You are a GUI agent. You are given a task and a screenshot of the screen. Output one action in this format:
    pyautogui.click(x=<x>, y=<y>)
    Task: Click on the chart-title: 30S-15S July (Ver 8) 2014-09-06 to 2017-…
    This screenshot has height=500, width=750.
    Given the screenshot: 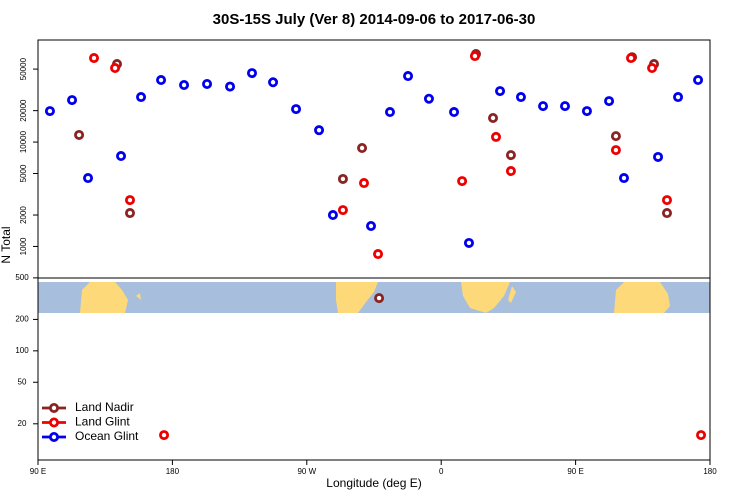 What is the action you would take?
    pyautogui.click(x=374, y=19)
    